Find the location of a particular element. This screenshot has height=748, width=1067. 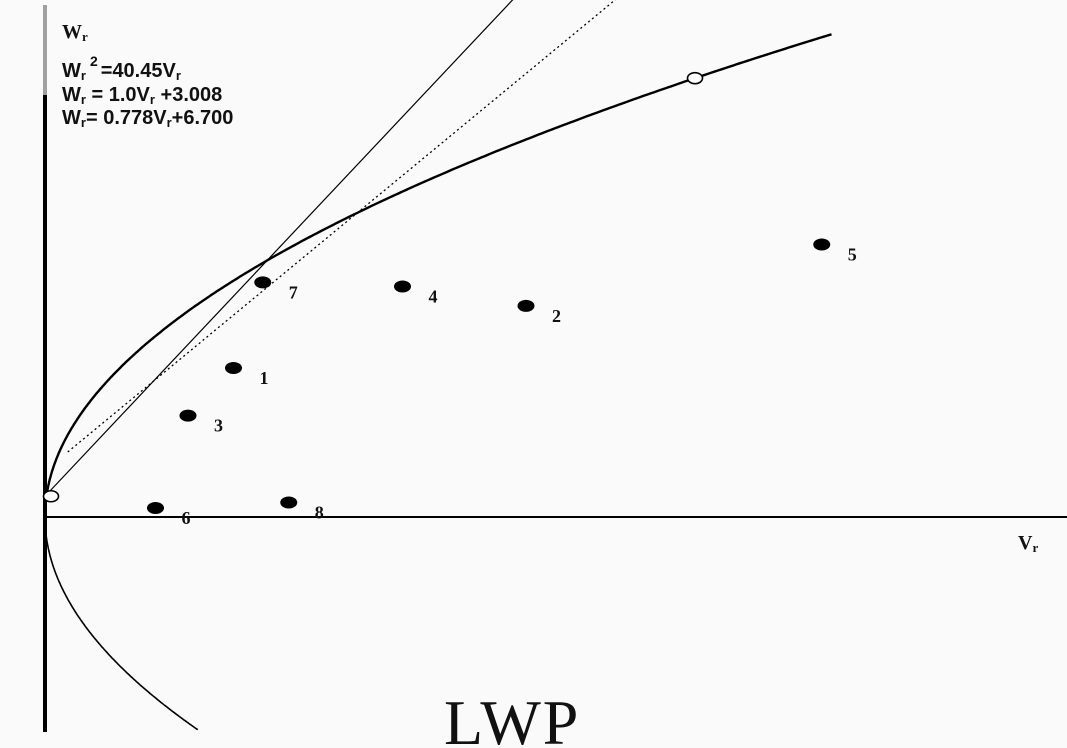

equation-1: Wr2 =40.45Vr is located at coordinates (121, 68).